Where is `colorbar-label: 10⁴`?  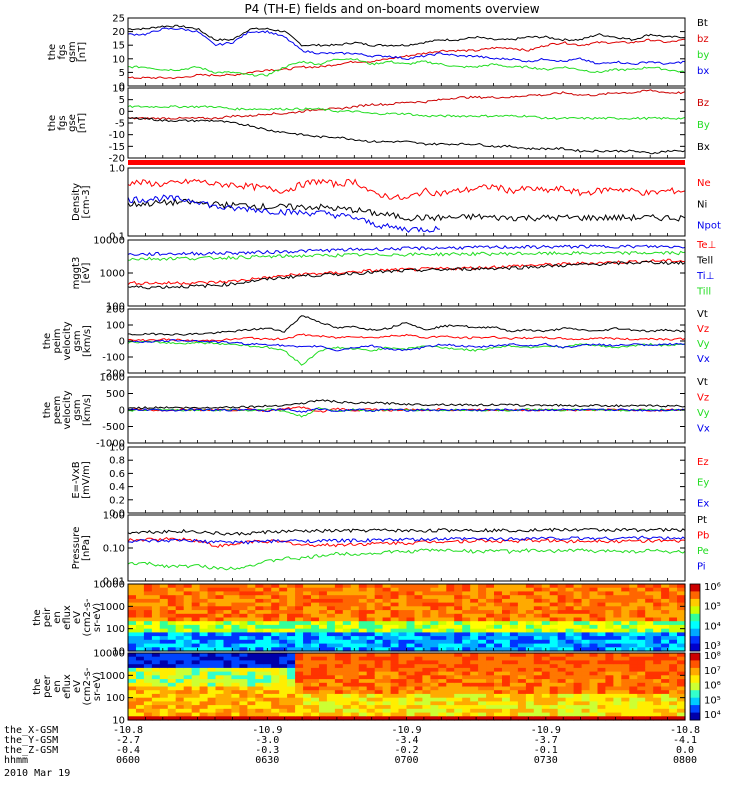 colorbar-label: 10⁴ is located at coordinates (712, 715).